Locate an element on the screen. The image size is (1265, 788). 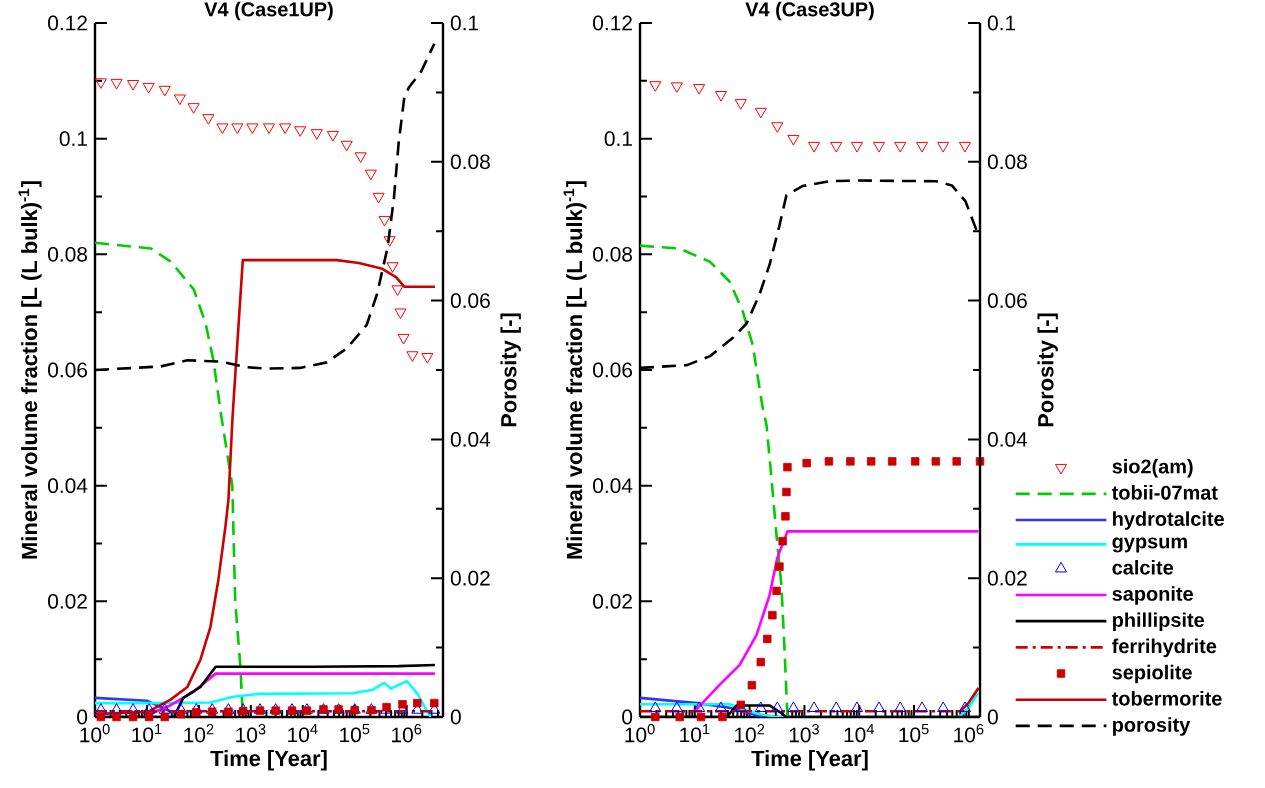
legend-label: tobii-07mat is located at coordinates (1164, 492).